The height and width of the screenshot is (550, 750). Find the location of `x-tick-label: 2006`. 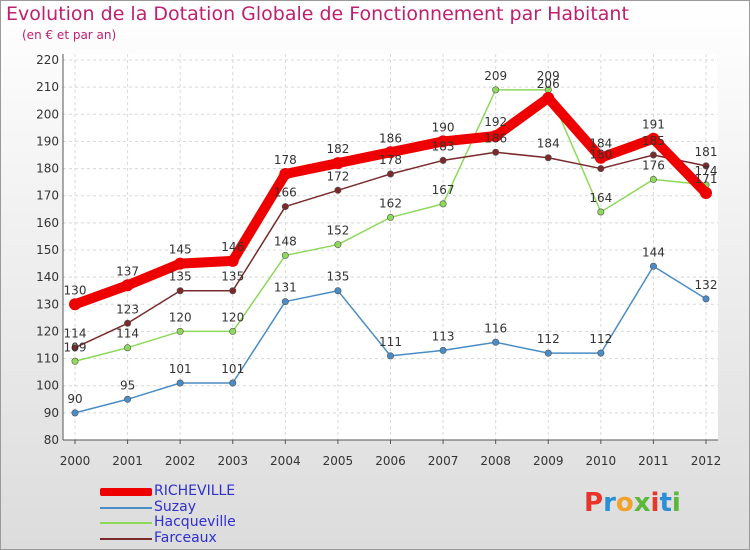

x-tick-label: 2006 is located at coordinates (390, 461).